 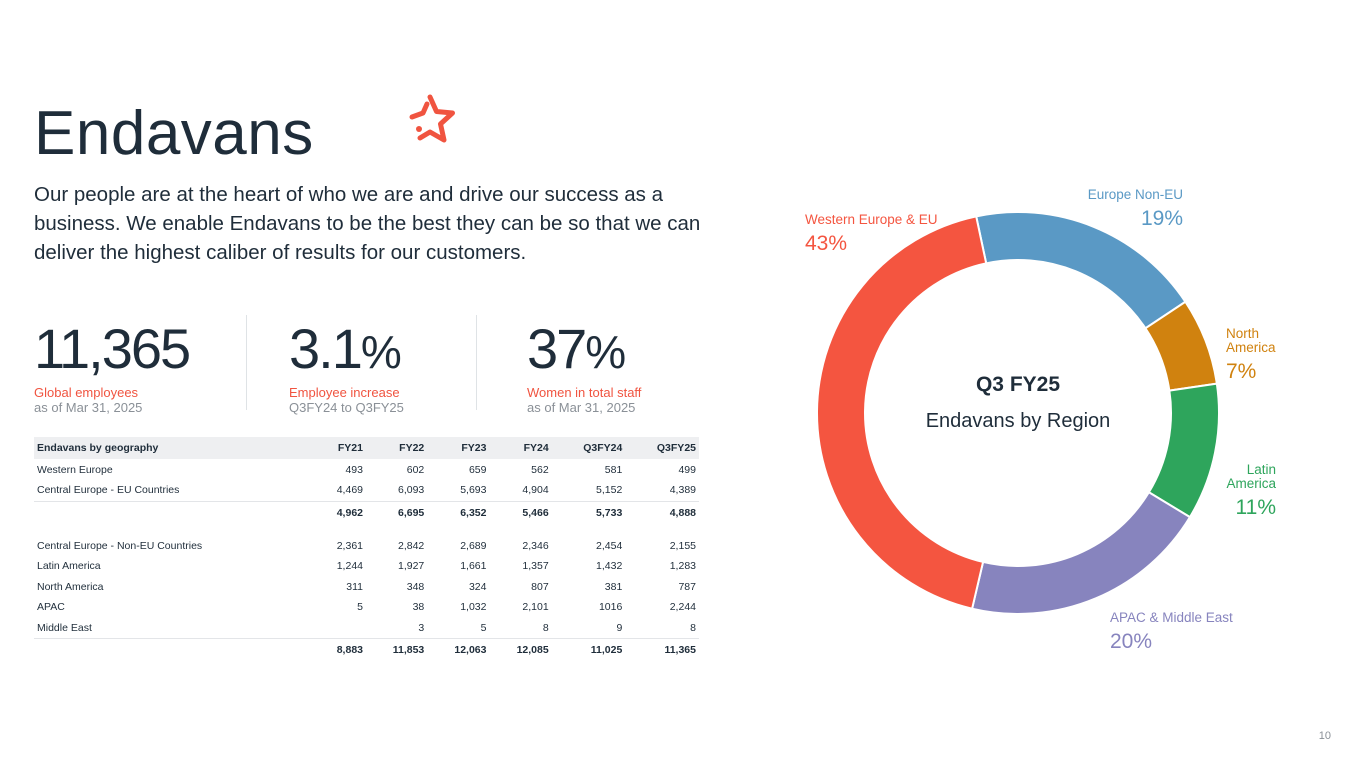 I want to click on table-cell: 9, so click(x=619, y=627).